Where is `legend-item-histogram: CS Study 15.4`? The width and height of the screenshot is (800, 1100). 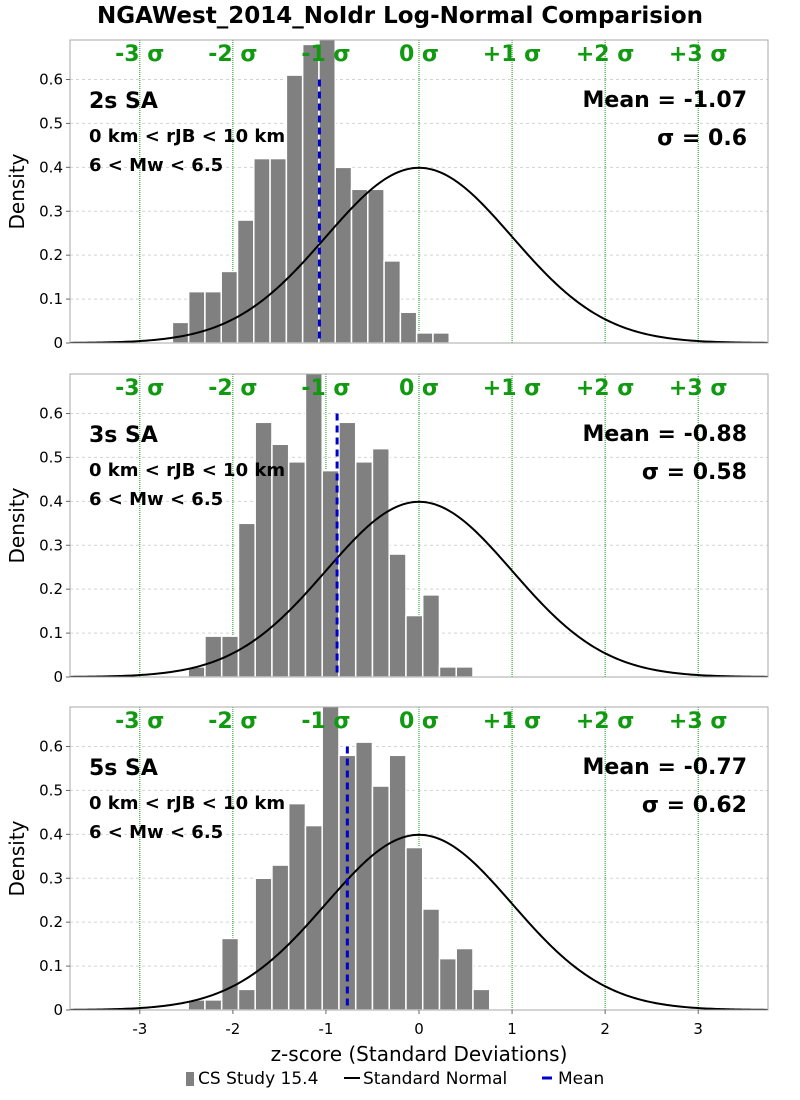 legend-item-histogram: CS Study 15.4 is located at coordinates (258, 1079).